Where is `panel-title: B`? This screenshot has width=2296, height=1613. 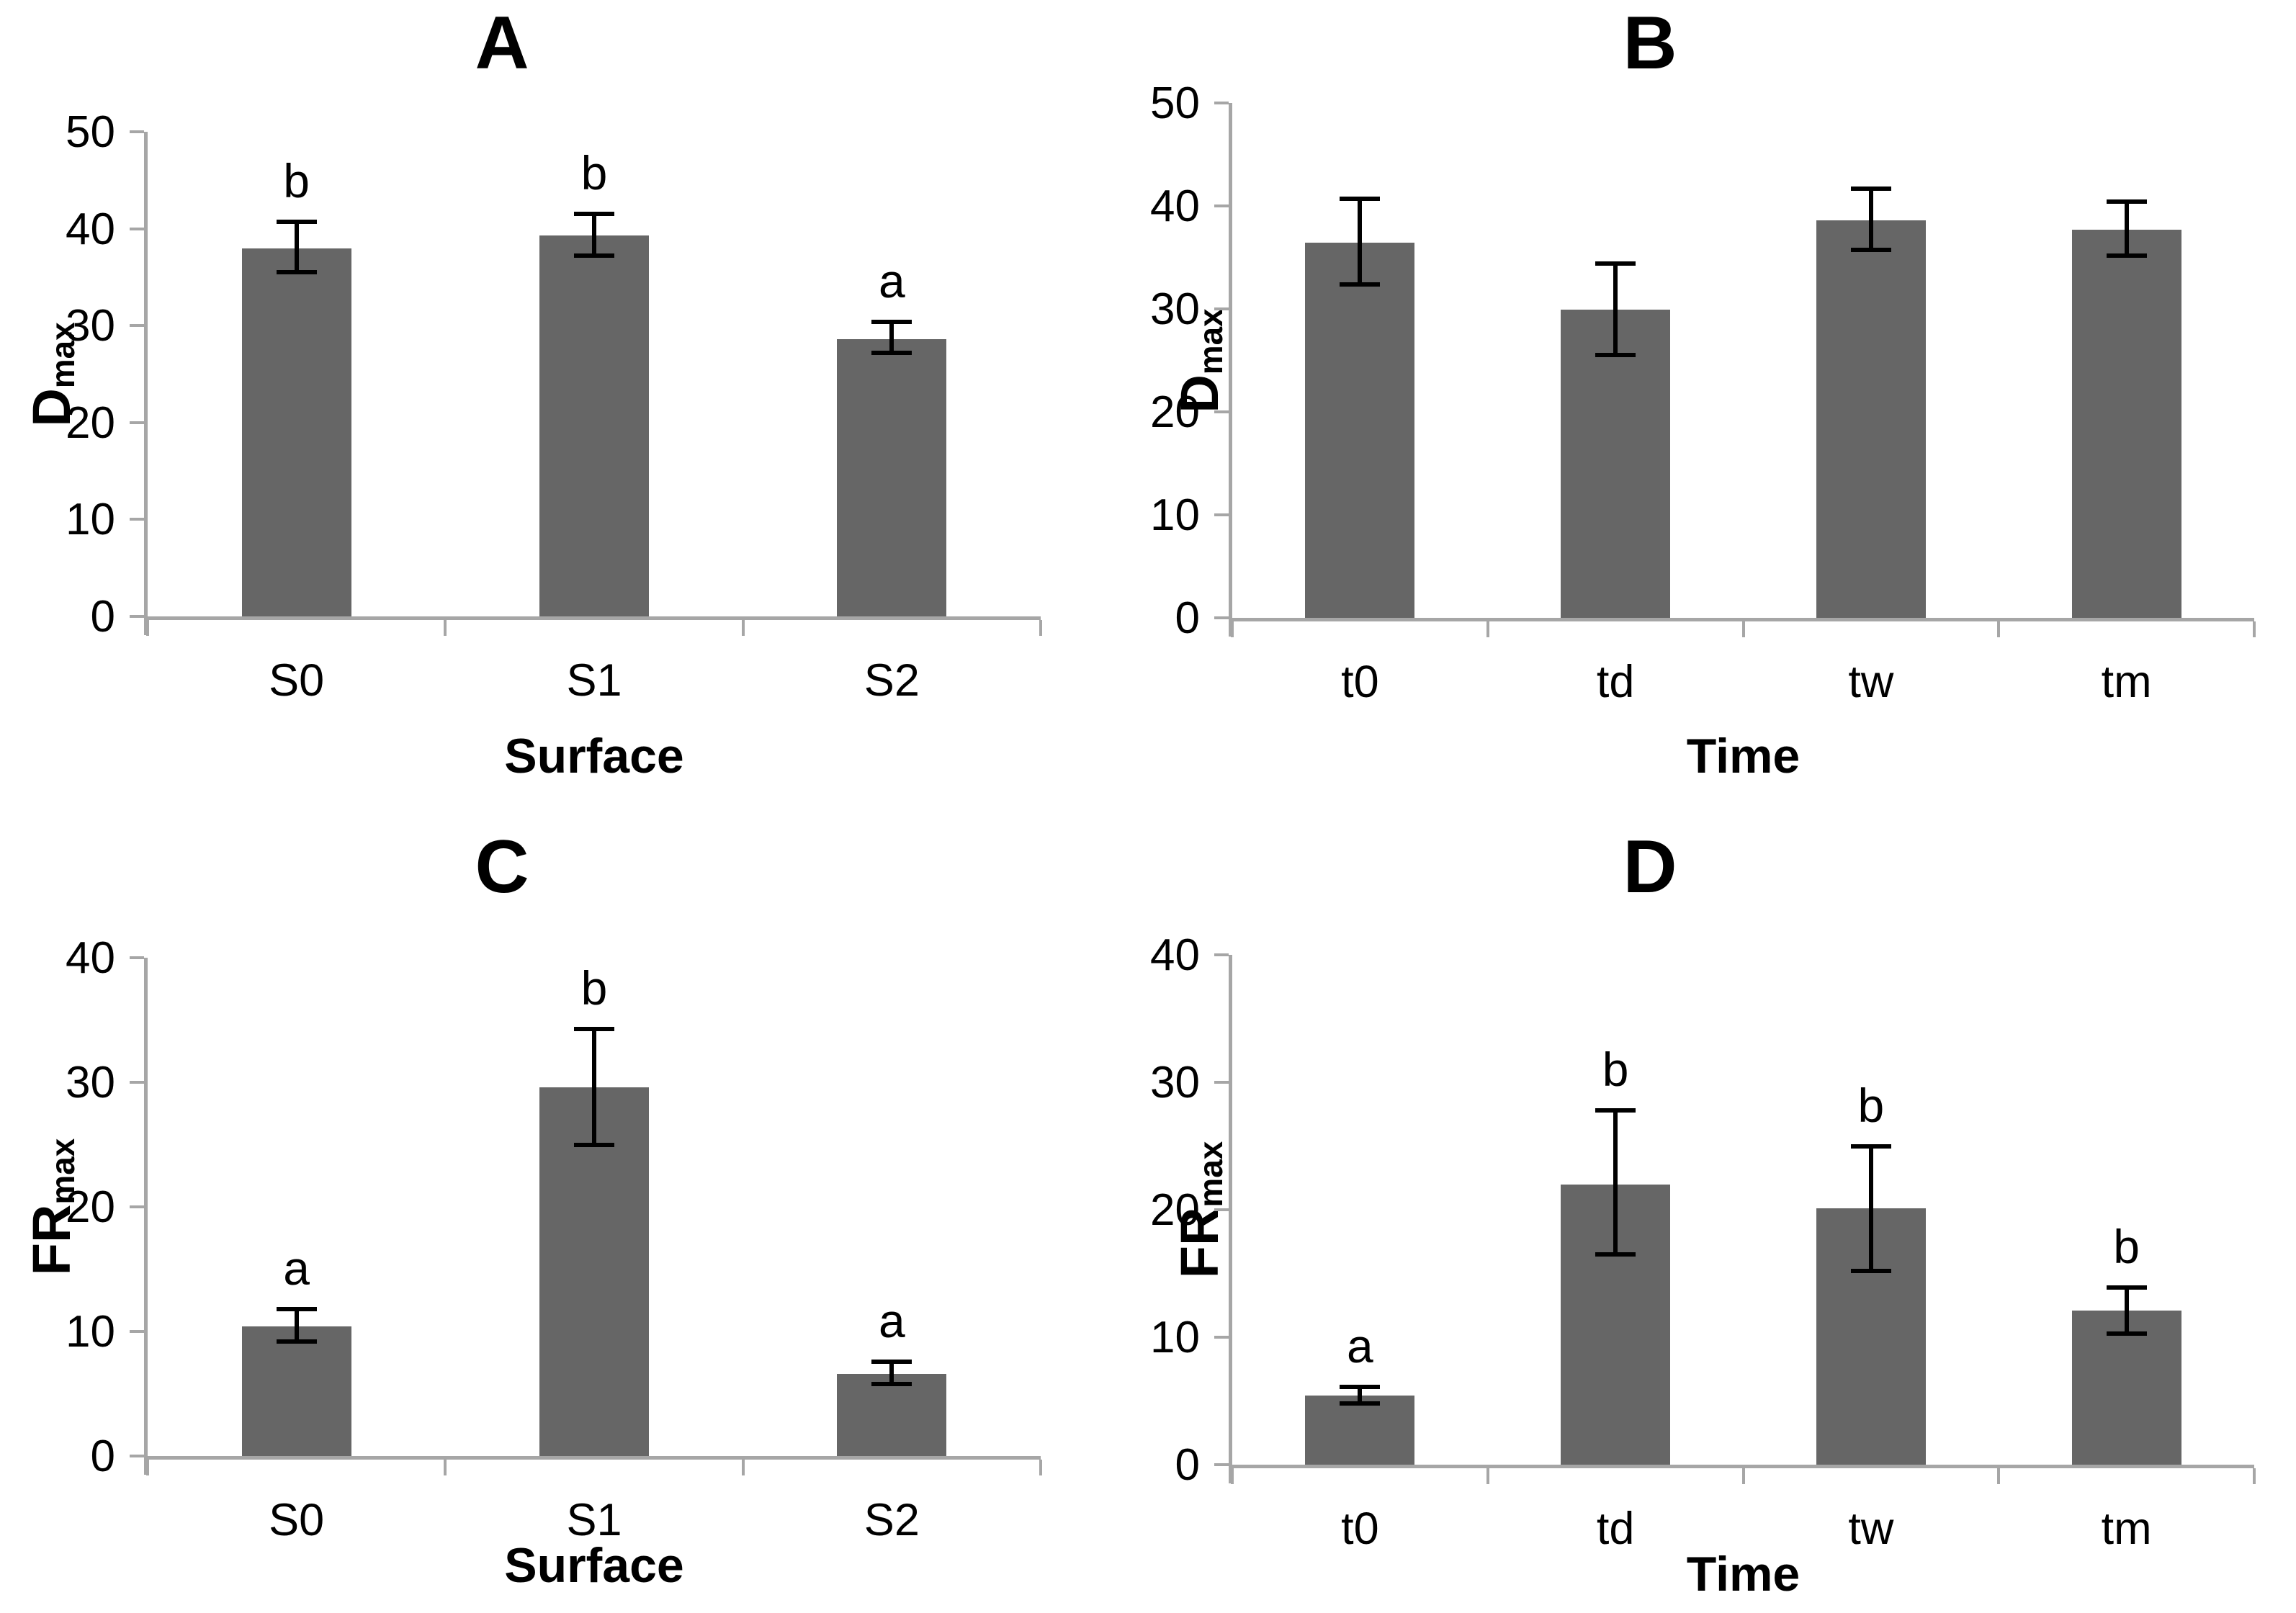 panel-title: B is located at coordinates (1650, 43).